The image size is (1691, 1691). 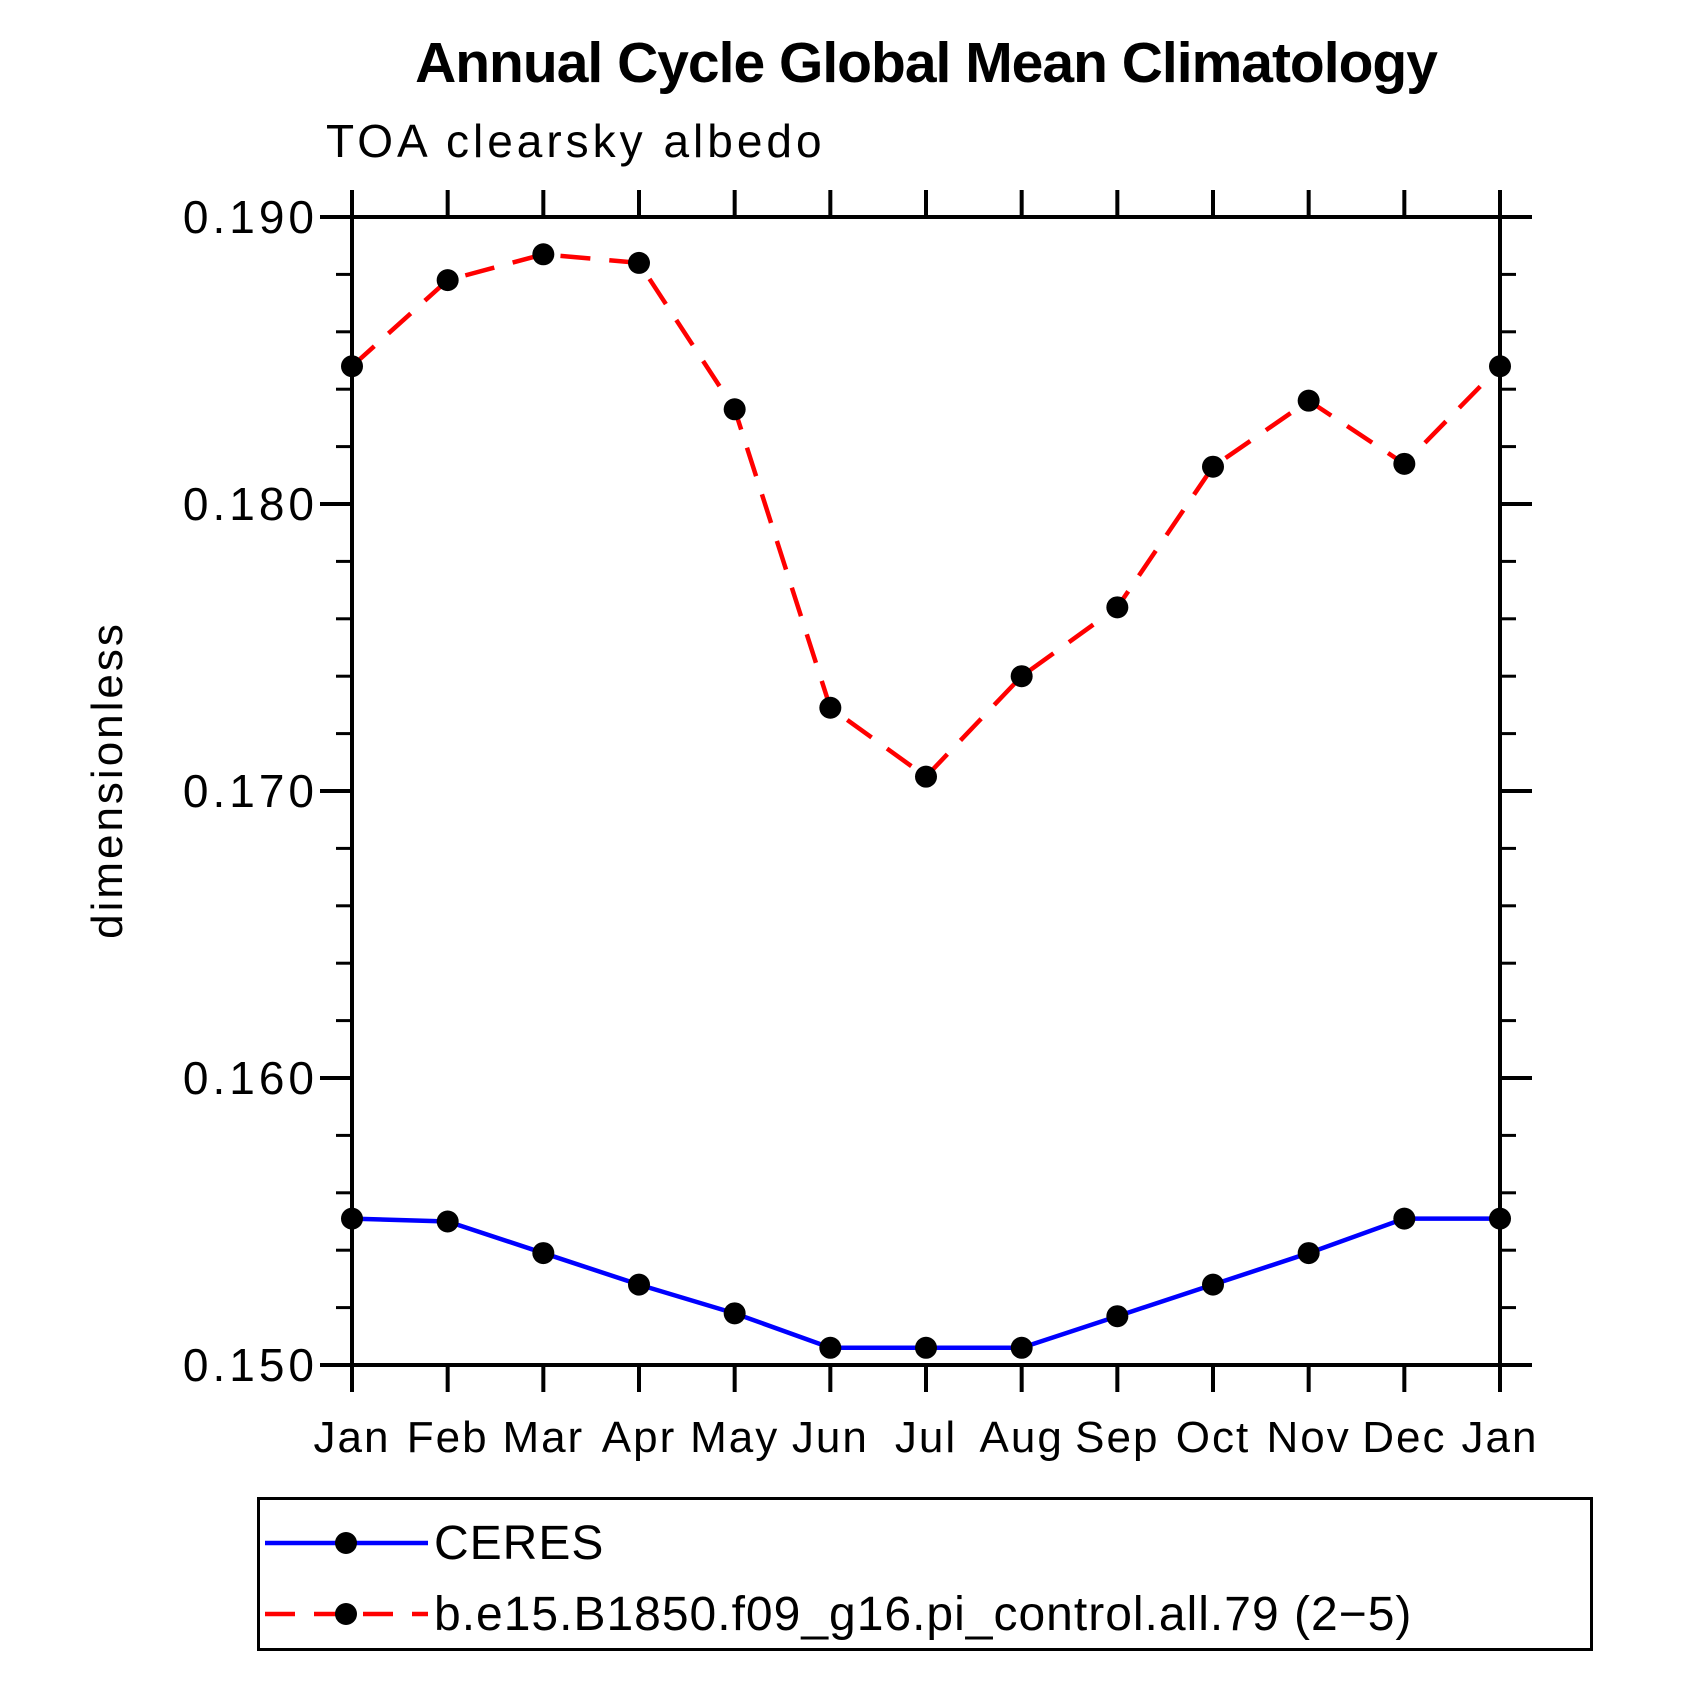 I want to click on x-tick-label: Jul, so click(x=926, y=1437).